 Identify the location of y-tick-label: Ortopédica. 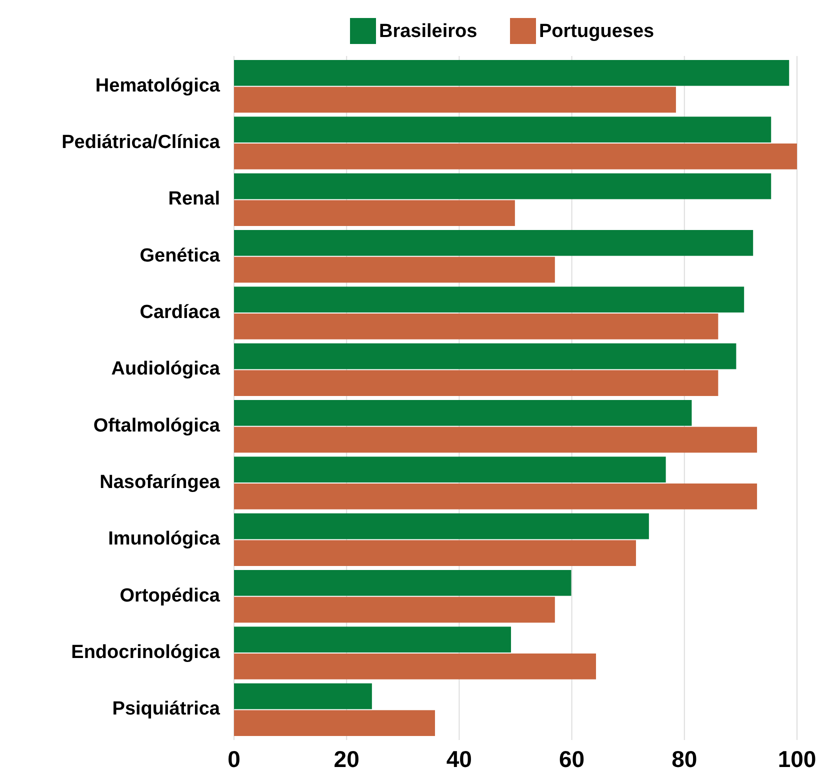
(170, 595).